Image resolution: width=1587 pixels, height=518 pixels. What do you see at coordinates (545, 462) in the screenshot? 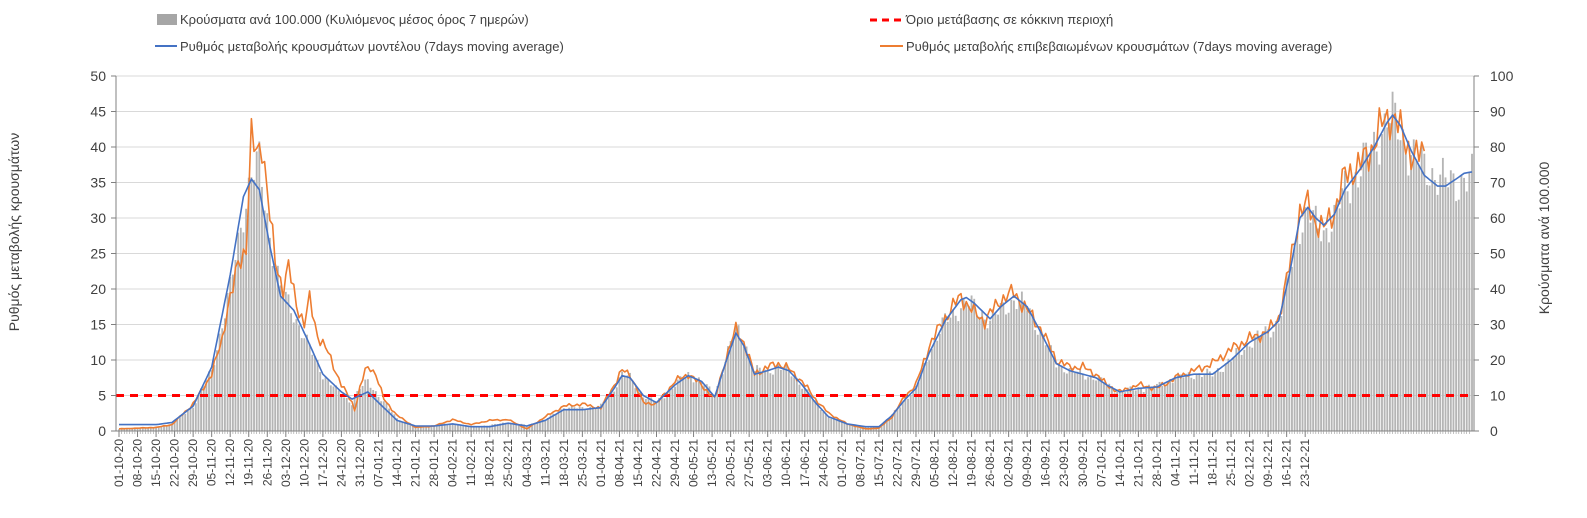
I see `x-tick-label: 11-03-21` at bounding box center [545, 462].